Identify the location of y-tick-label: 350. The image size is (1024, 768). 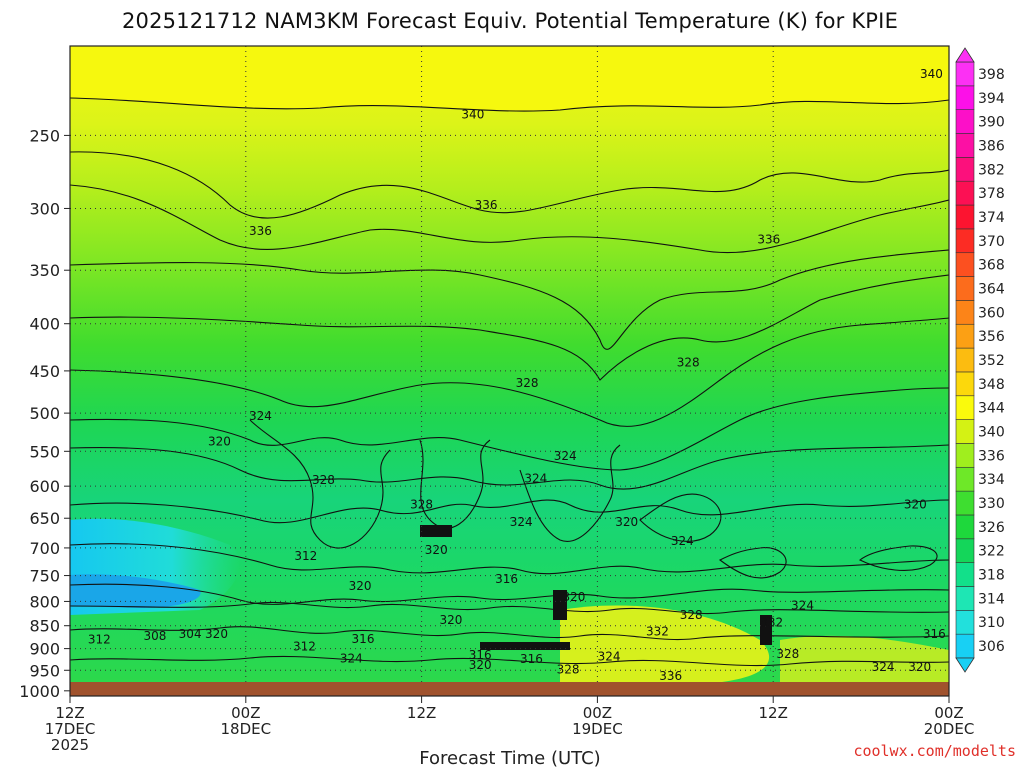
(44, 270).